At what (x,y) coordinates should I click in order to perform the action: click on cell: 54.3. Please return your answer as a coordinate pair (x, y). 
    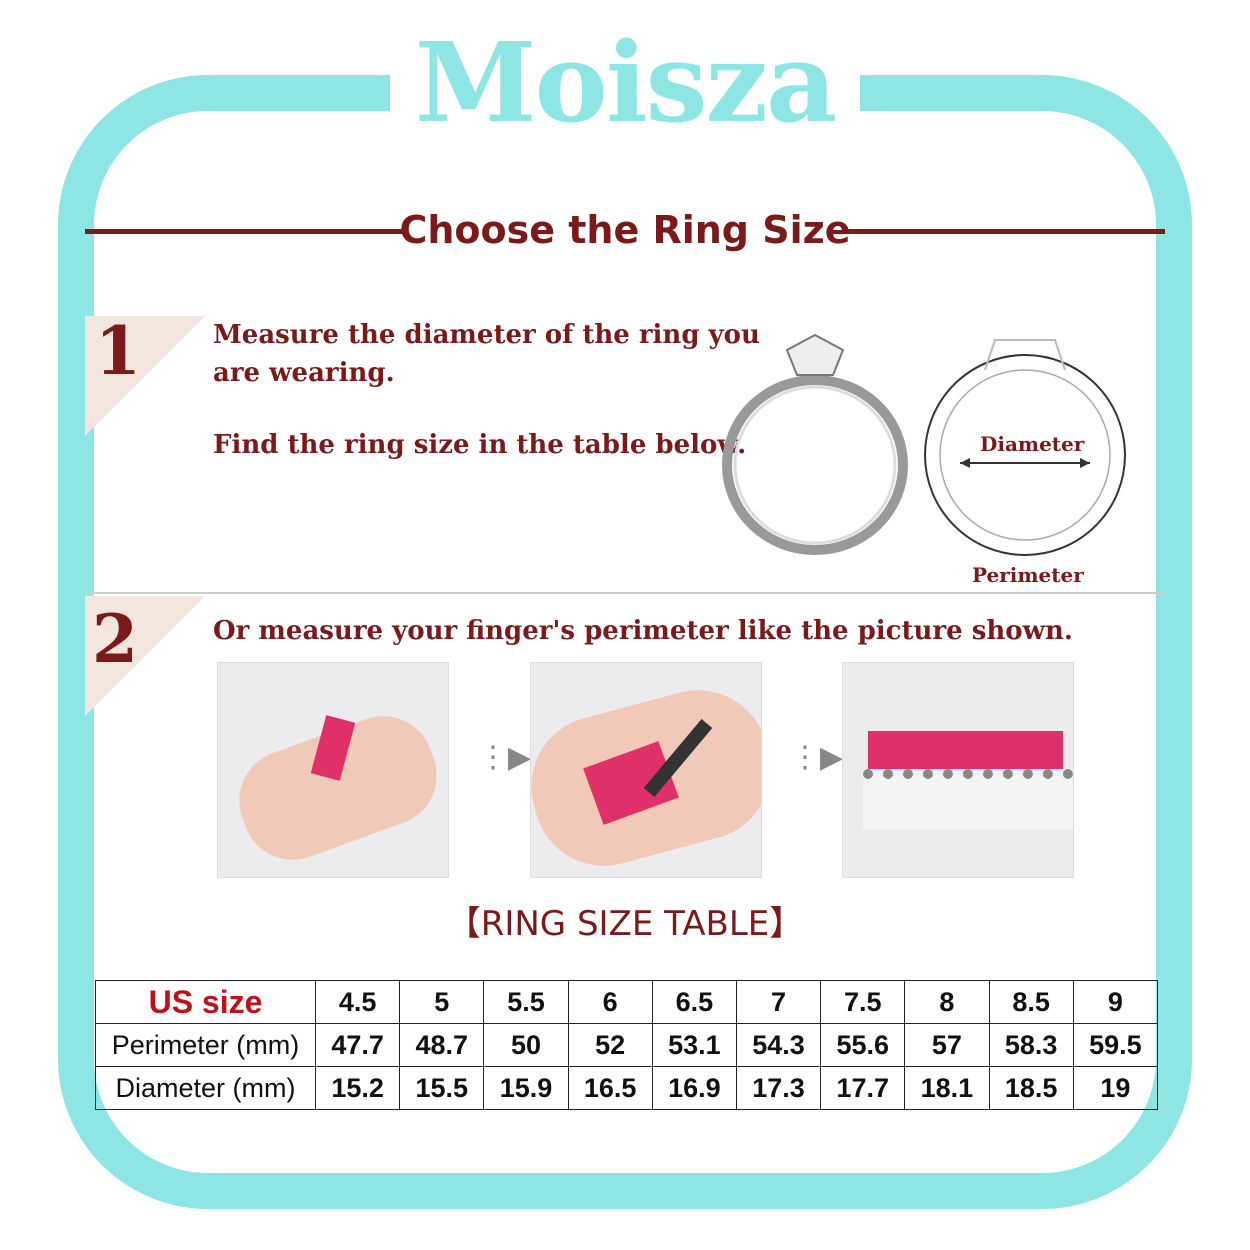
    Looking at the image, I should click on (778, 1045).